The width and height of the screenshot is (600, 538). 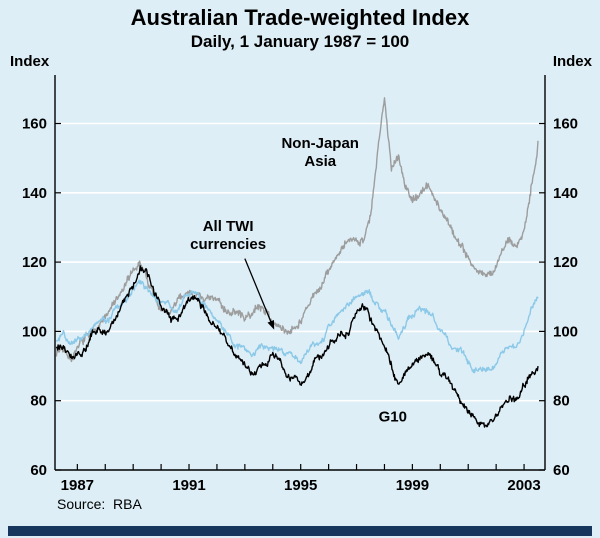 I want to click on y-tick-label-left: 160, so click(x=34, y=124).